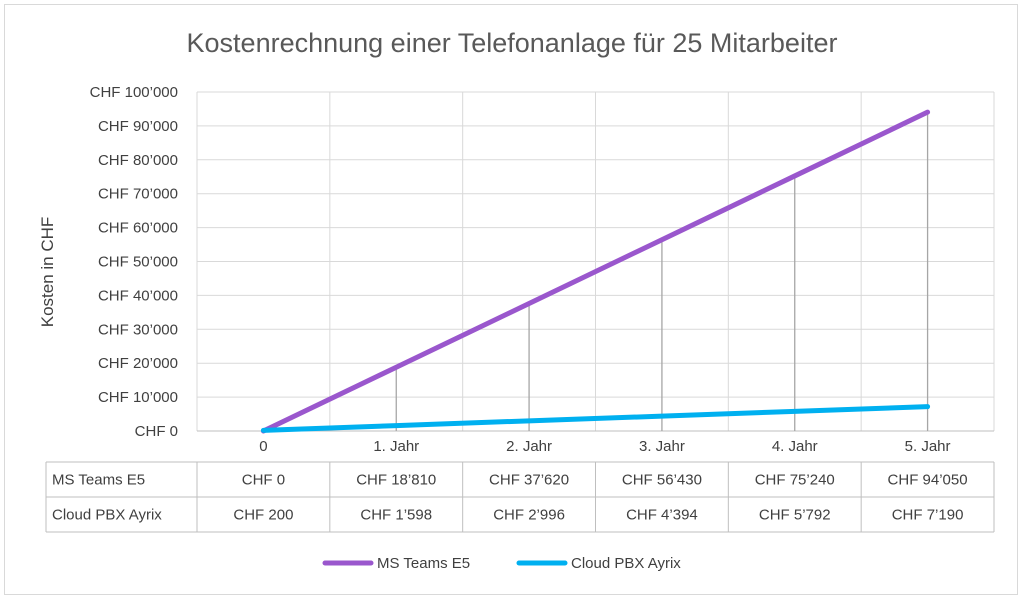 The width and height of the screenshot is (1024, 601). What do you see at coordinates (604, 446) in the screenshot?
I see `x-tick-labels: 0 1. Jahr 2. Jahr 3. Jahr 4. Jahr 5. Jahr` at bounding box center [604, 446].